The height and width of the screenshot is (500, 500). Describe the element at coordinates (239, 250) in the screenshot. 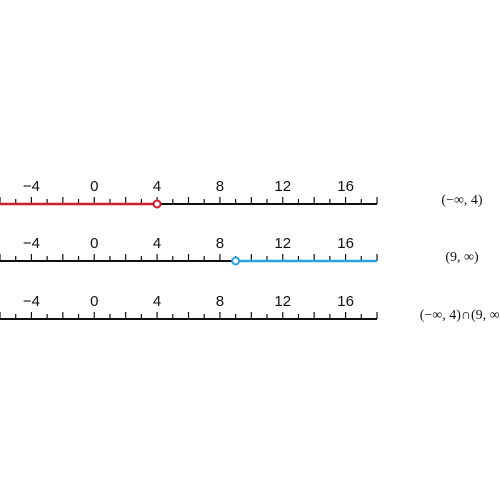

I see `number-line-2: −4 0 4 8 12 16 (9, ∞)` at that location.